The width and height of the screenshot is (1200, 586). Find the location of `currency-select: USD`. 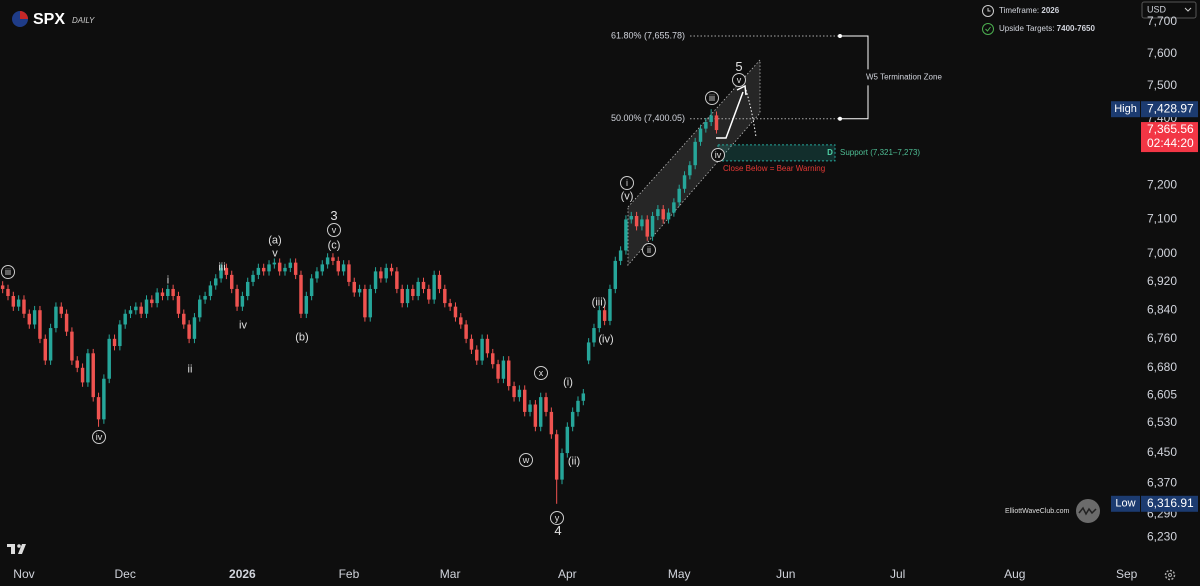

currency-select: USD is located at coordinates (1169, 10).